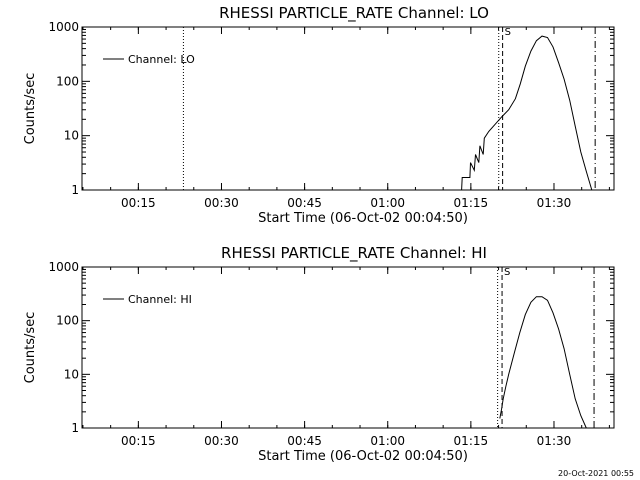  Describe the element at coordinates (161, 59) in the screenshot. I see `legend-label: Channel: LO` at that location.